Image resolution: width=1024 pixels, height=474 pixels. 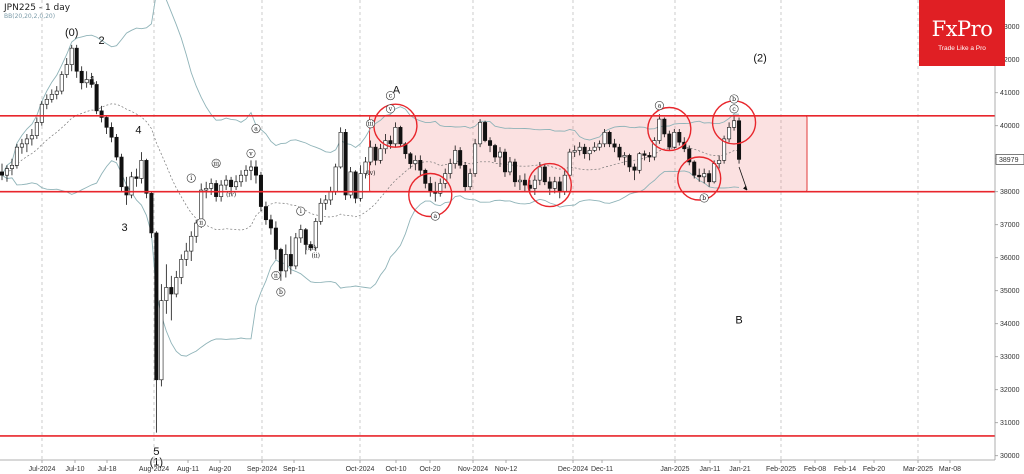 What do you see at coordinates (745, 188) in the screenshot?
I see `projection-arrow-head` at bounding box center [745, 188].